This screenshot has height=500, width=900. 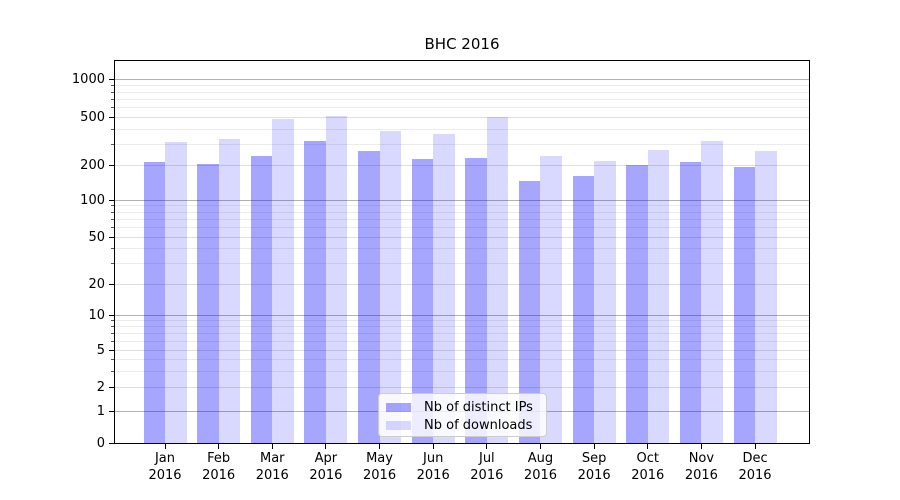 I want to click on y-tick-label: 10, so click(x=96, y=316).